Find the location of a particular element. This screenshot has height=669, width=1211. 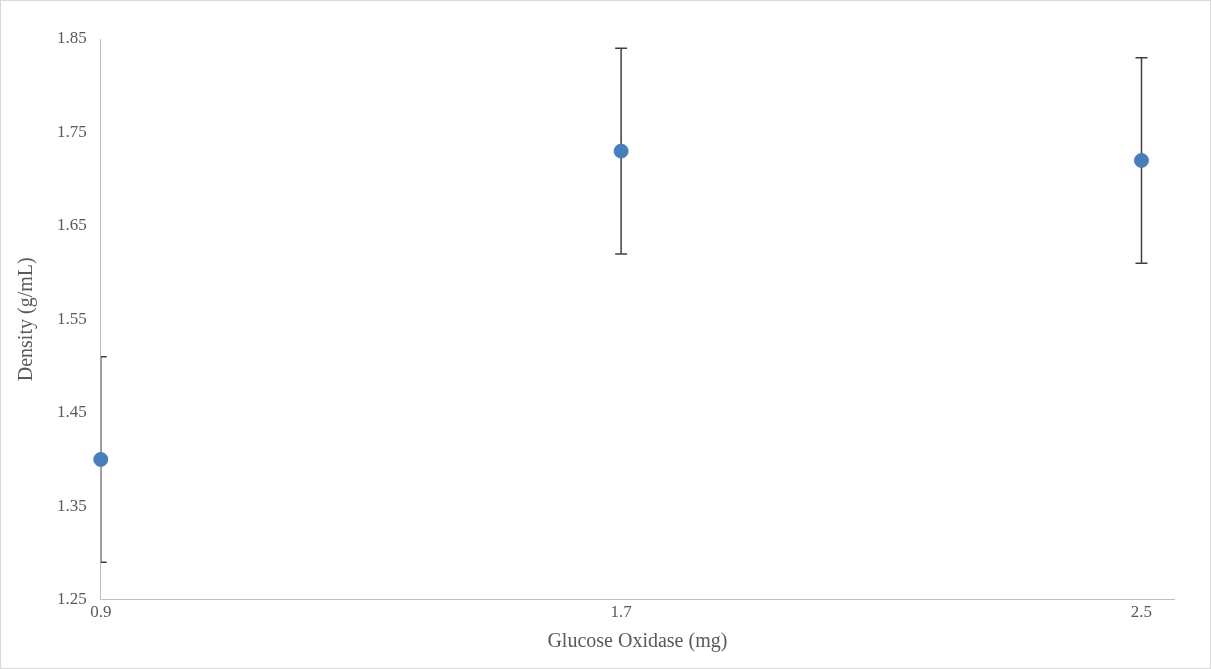

y-tick-label: 1.35 is located at coordinates (72, 505).